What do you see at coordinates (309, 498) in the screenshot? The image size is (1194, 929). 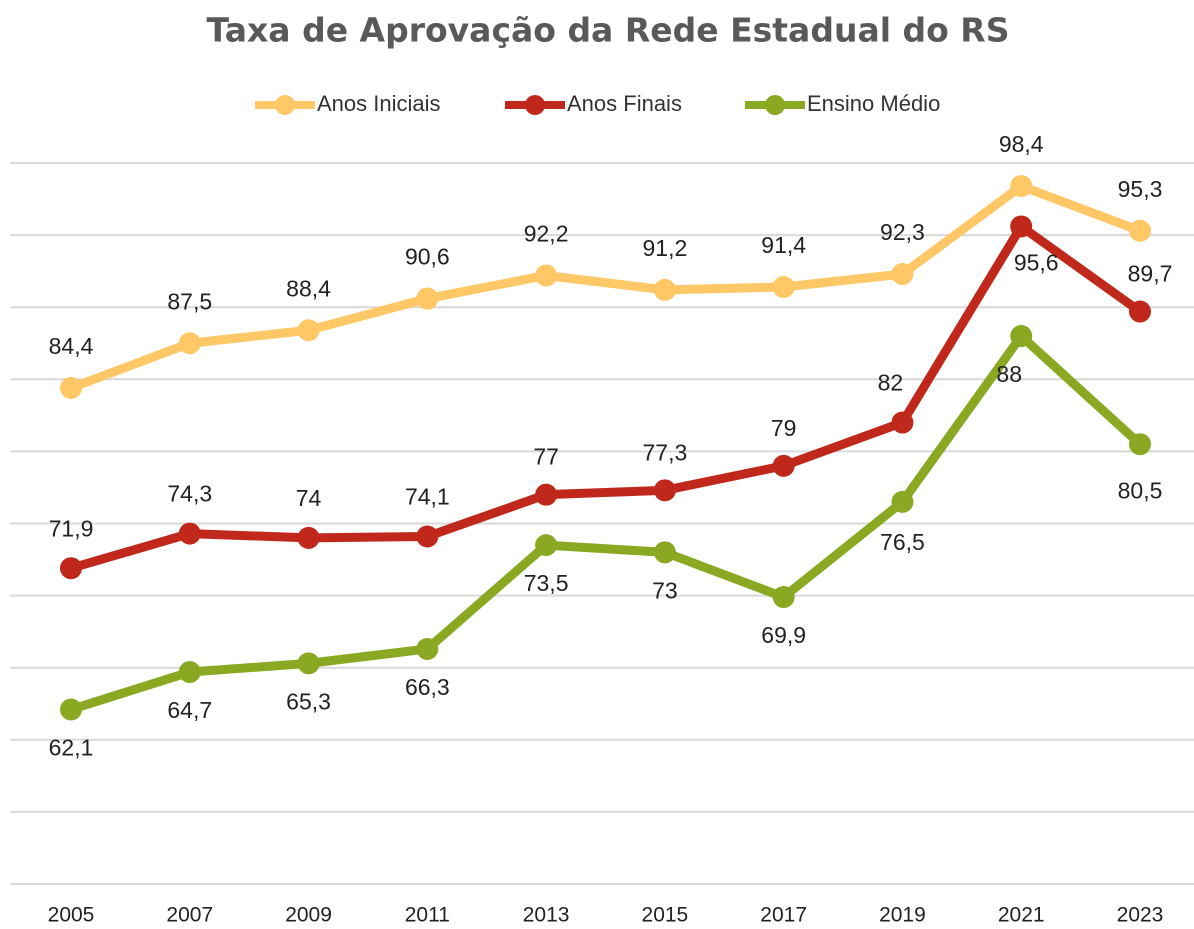 I see `data-label: 74` at bounding box center [309, 498].